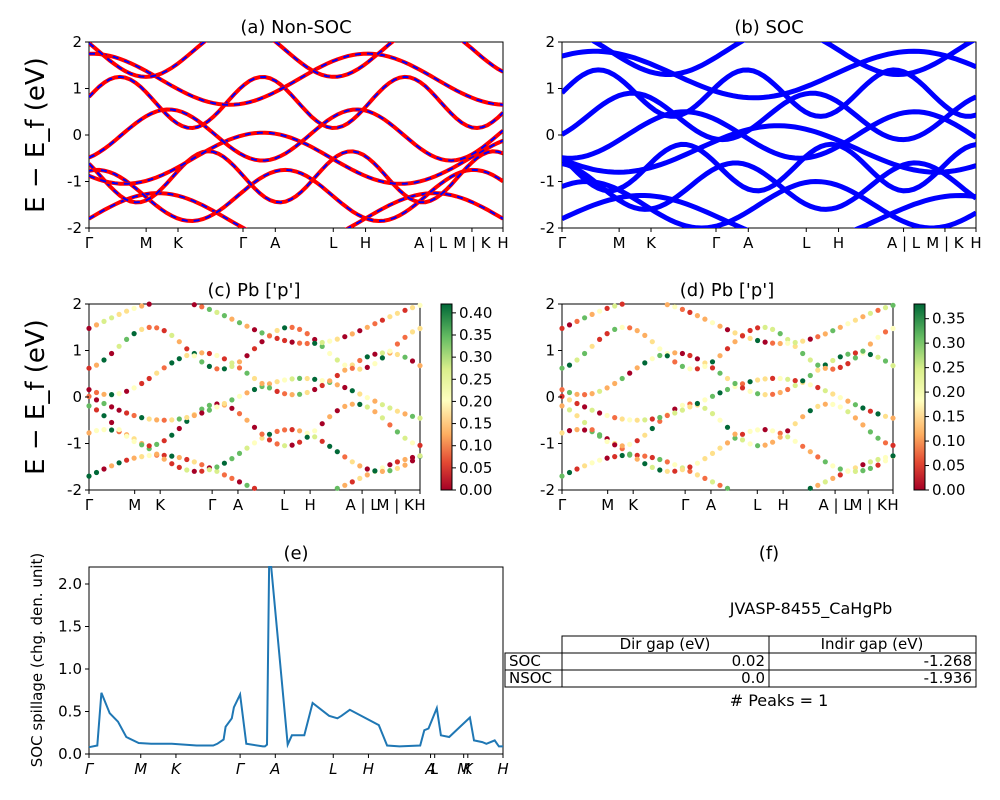  Describe the element at coordinates (948, 417) in the screenshot. I see `colorbar-tick-label: 0.15` at that location.